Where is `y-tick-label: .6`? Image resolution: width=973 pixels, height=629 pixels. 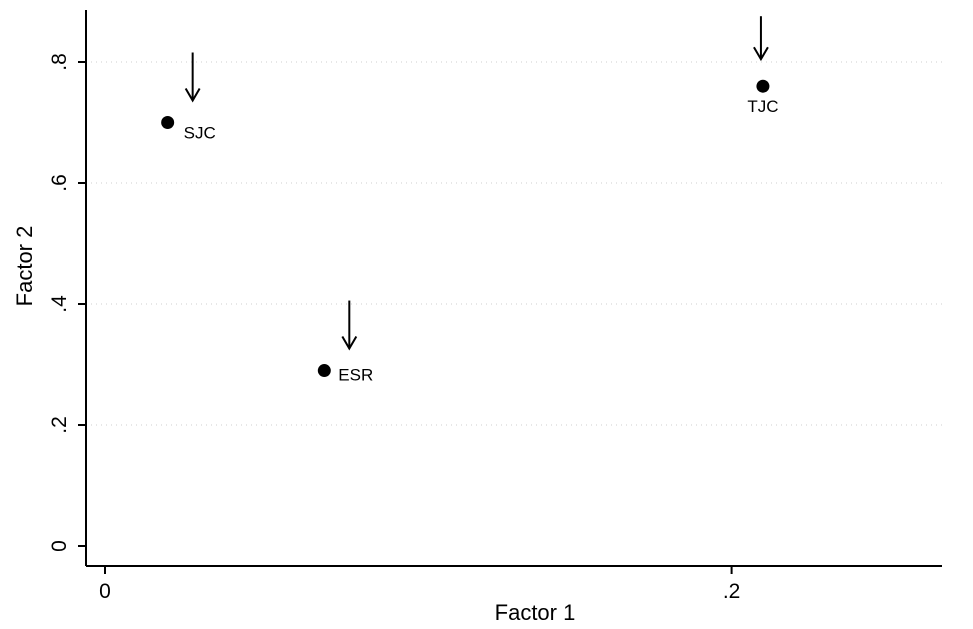 y-tick-label: .6 is located at coordinates (59, 183).